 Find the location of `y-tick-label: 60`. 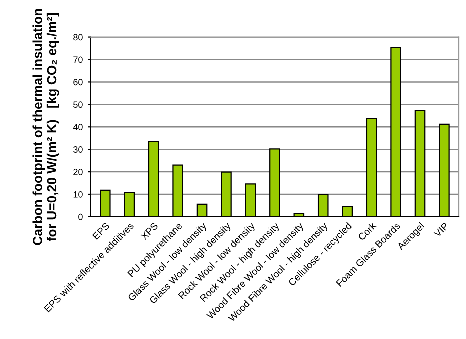

y-tick-label: 60 is located at coordinates (78, 82).